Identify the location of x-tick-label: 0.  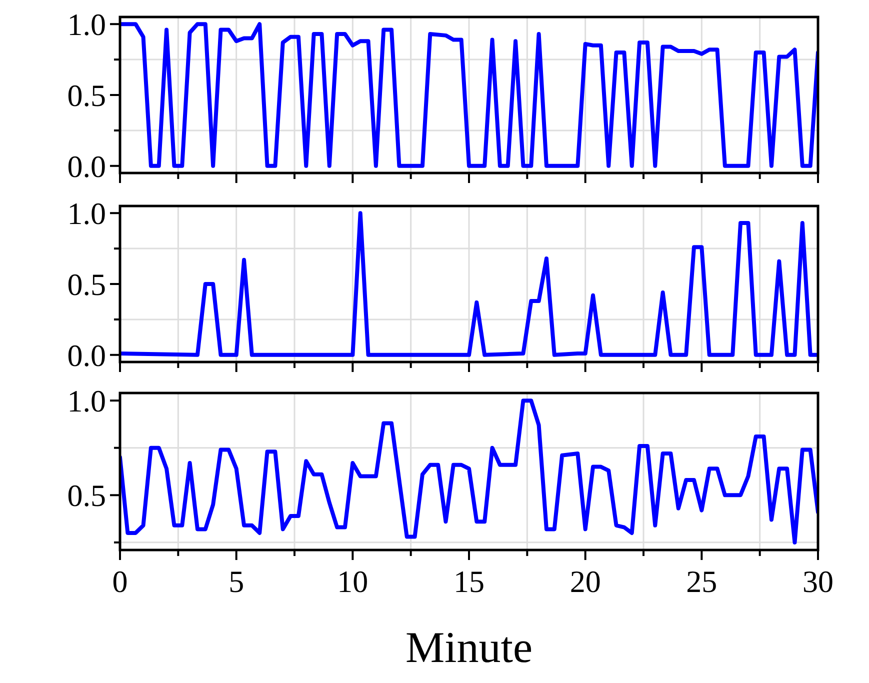
(120, 581).